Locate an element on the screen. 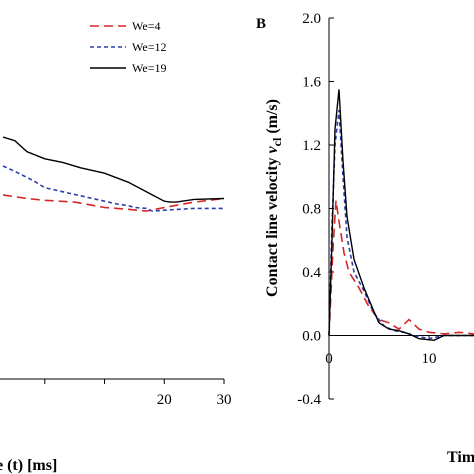 This screenshot has width=474, height=474. panel-b-y-tick-label: 0.8 is located at coordinates (311, 210).